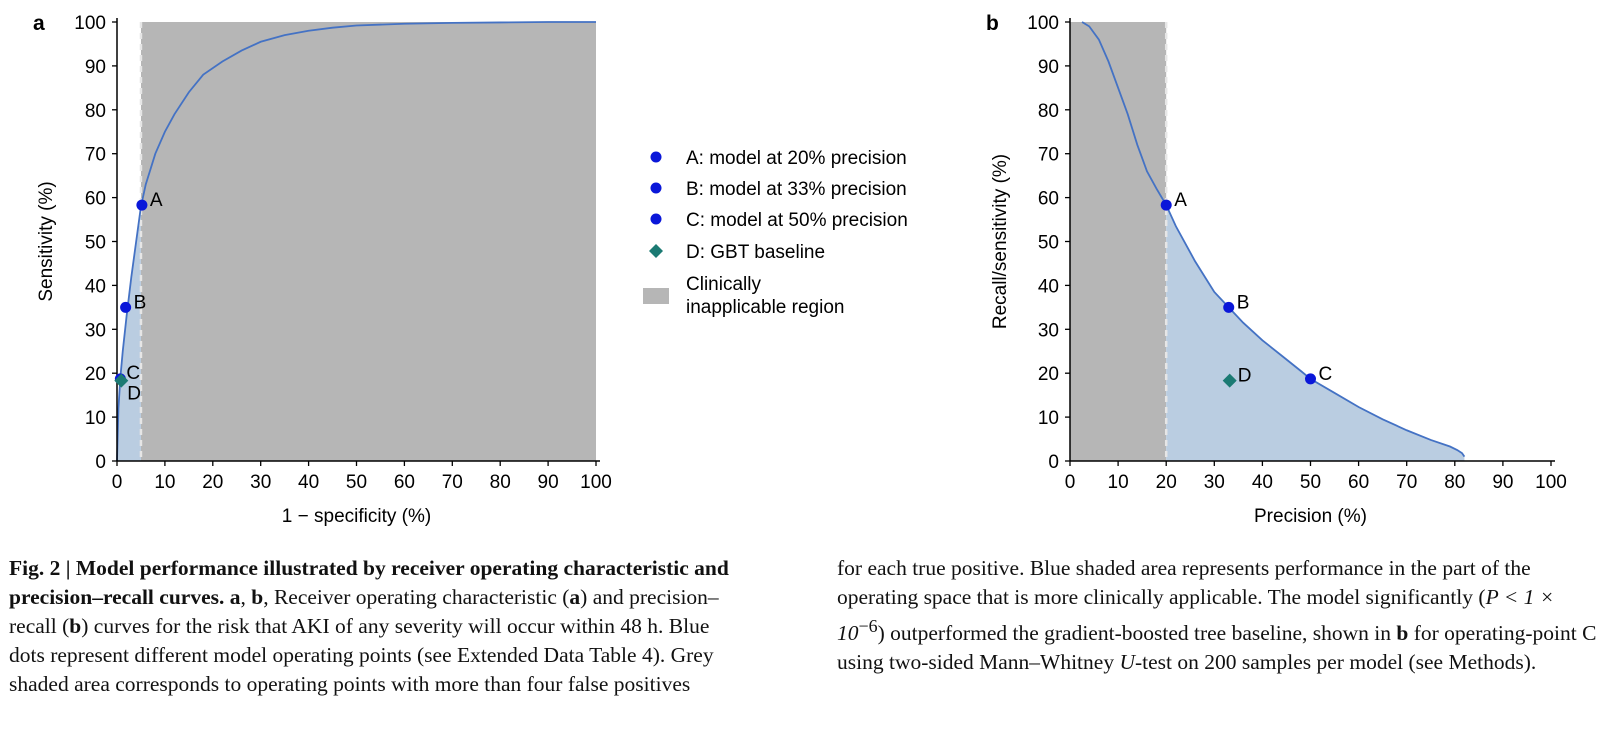 This screenshot has width=1607, height=737. What do you see at coordinates (246, 597) in the screenshot?
I see `caption-comma: ,` at bounding box center [246, 597].